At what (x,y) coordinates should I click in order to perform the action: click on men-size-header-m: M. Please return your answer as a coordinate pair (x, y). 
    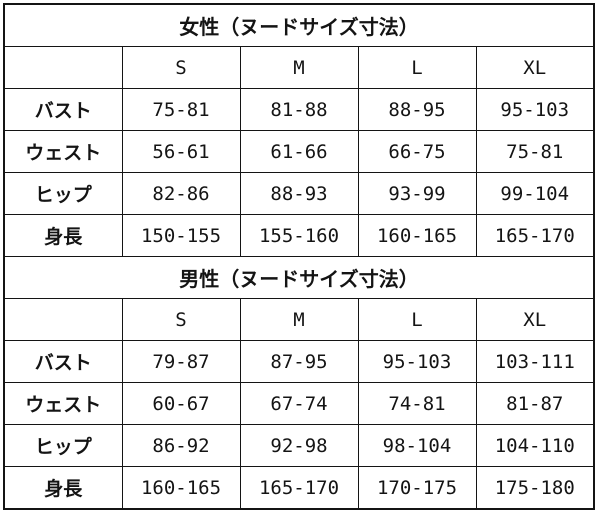
    Looking at the image, I should click on (299, 319).